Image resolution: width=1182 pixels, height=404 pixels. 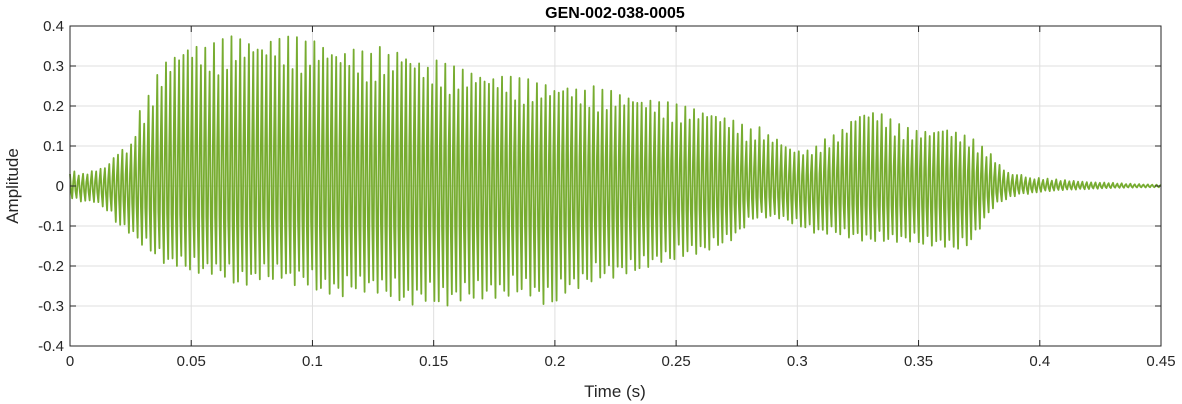 I want to click on x-tick-labels: 0 0.05 0.1 0.15 0.2 0.25 0.3 0.35 0.4 0.45, so click(x=621, y=361).